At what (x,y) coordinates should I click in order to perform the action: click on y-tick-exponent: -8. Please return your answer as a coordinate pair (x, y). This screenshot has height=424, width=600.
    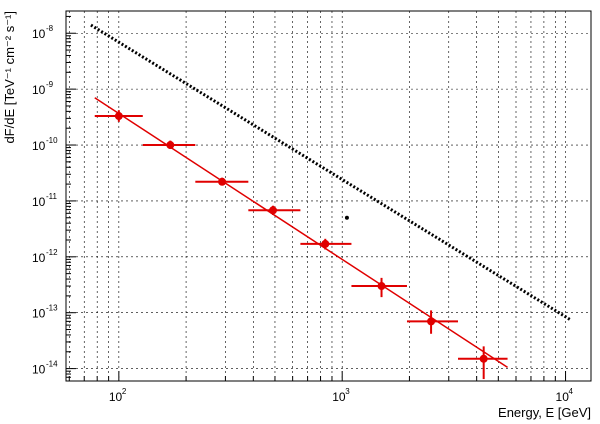
    Looking at the image, I should click on (50, 28).